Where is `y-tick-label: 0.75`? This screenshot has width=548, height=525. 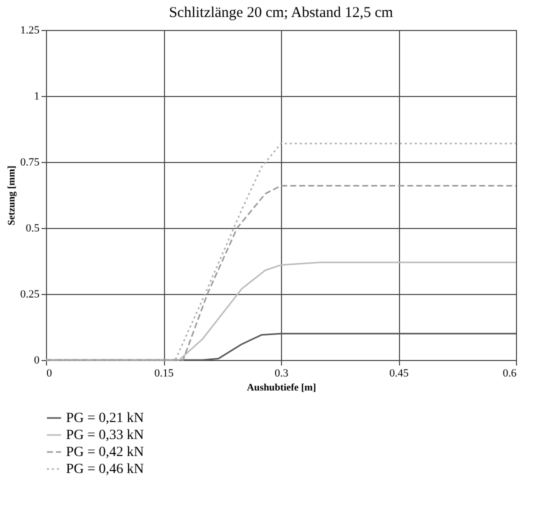 y-tick-label: 0.75 is located at coordinates (30, 162).